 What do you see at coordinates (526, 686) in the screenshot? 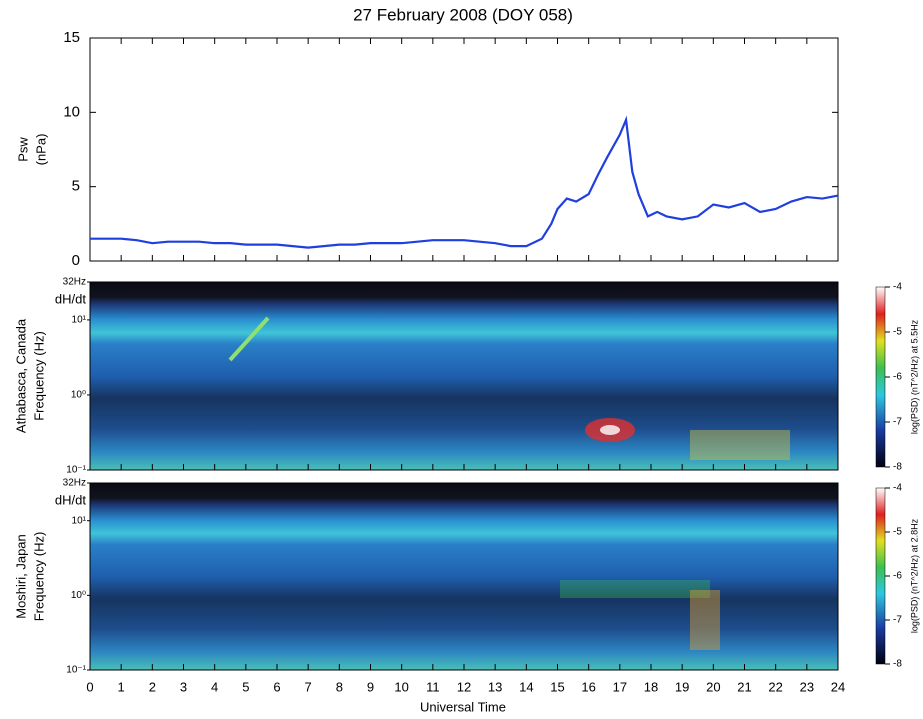
I see `x-tick-label: 14` at bounding box center [526, 686].